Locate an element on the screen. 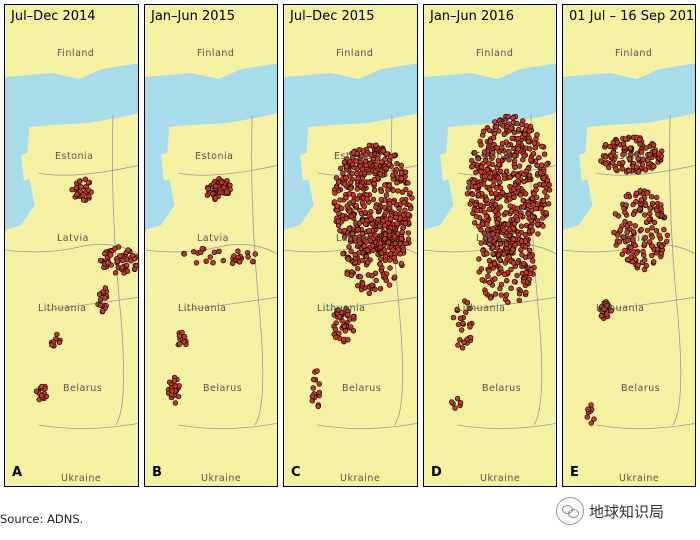 The height and width of the screenshot is (540, 700). map-svg is located at coordinates (350, 246).